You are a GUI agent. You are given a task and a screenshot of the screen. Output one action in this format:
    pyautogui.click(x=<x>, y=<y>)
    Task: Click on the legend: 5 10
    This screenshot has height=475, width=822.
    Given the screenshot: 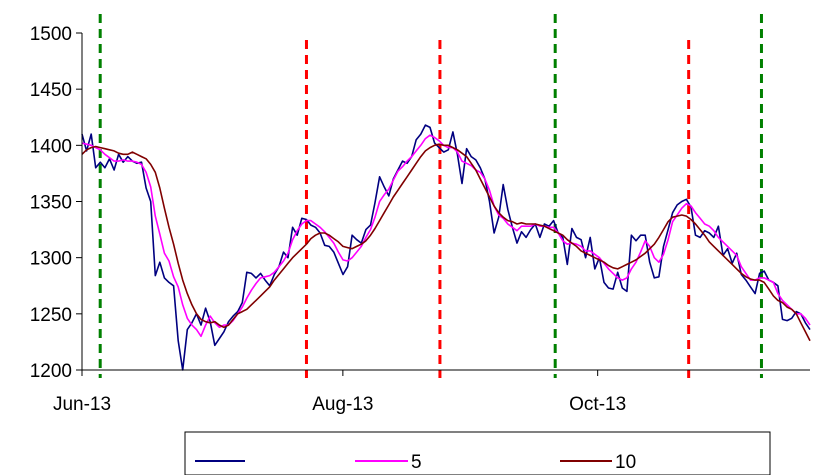 What is the action you would take?
    pyautogui.click(x=477, y=453)
    